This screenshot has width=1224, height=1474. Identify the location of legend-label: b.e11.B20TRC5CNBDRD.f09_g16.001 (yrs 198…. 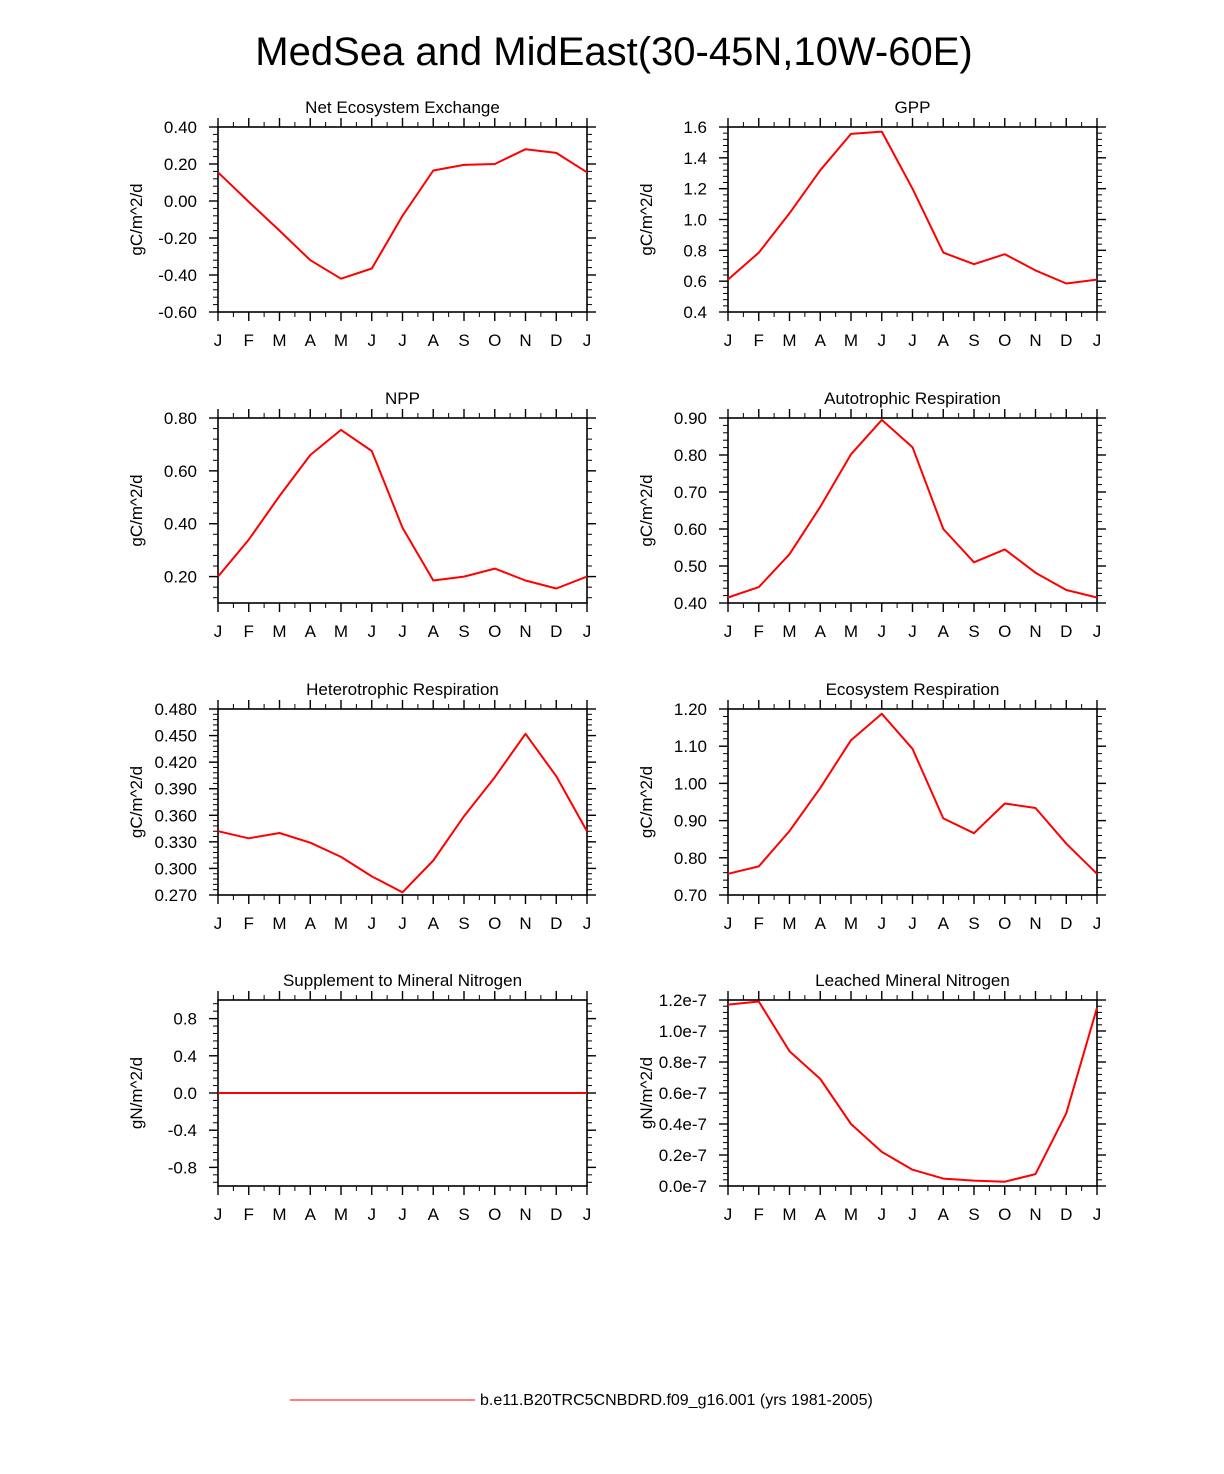
(676, 1400).